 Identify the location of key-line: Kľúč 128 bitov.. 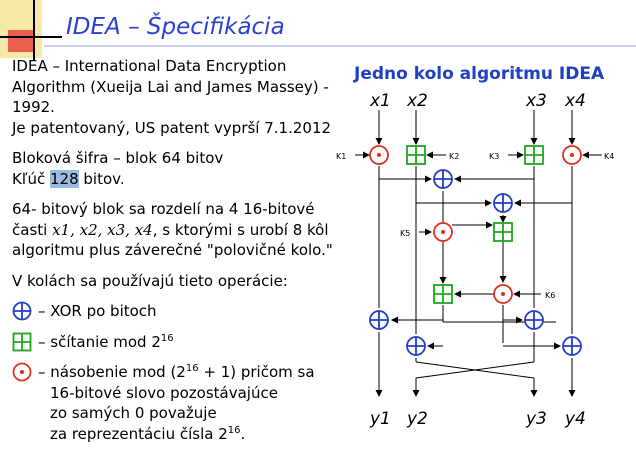
(182, 179).